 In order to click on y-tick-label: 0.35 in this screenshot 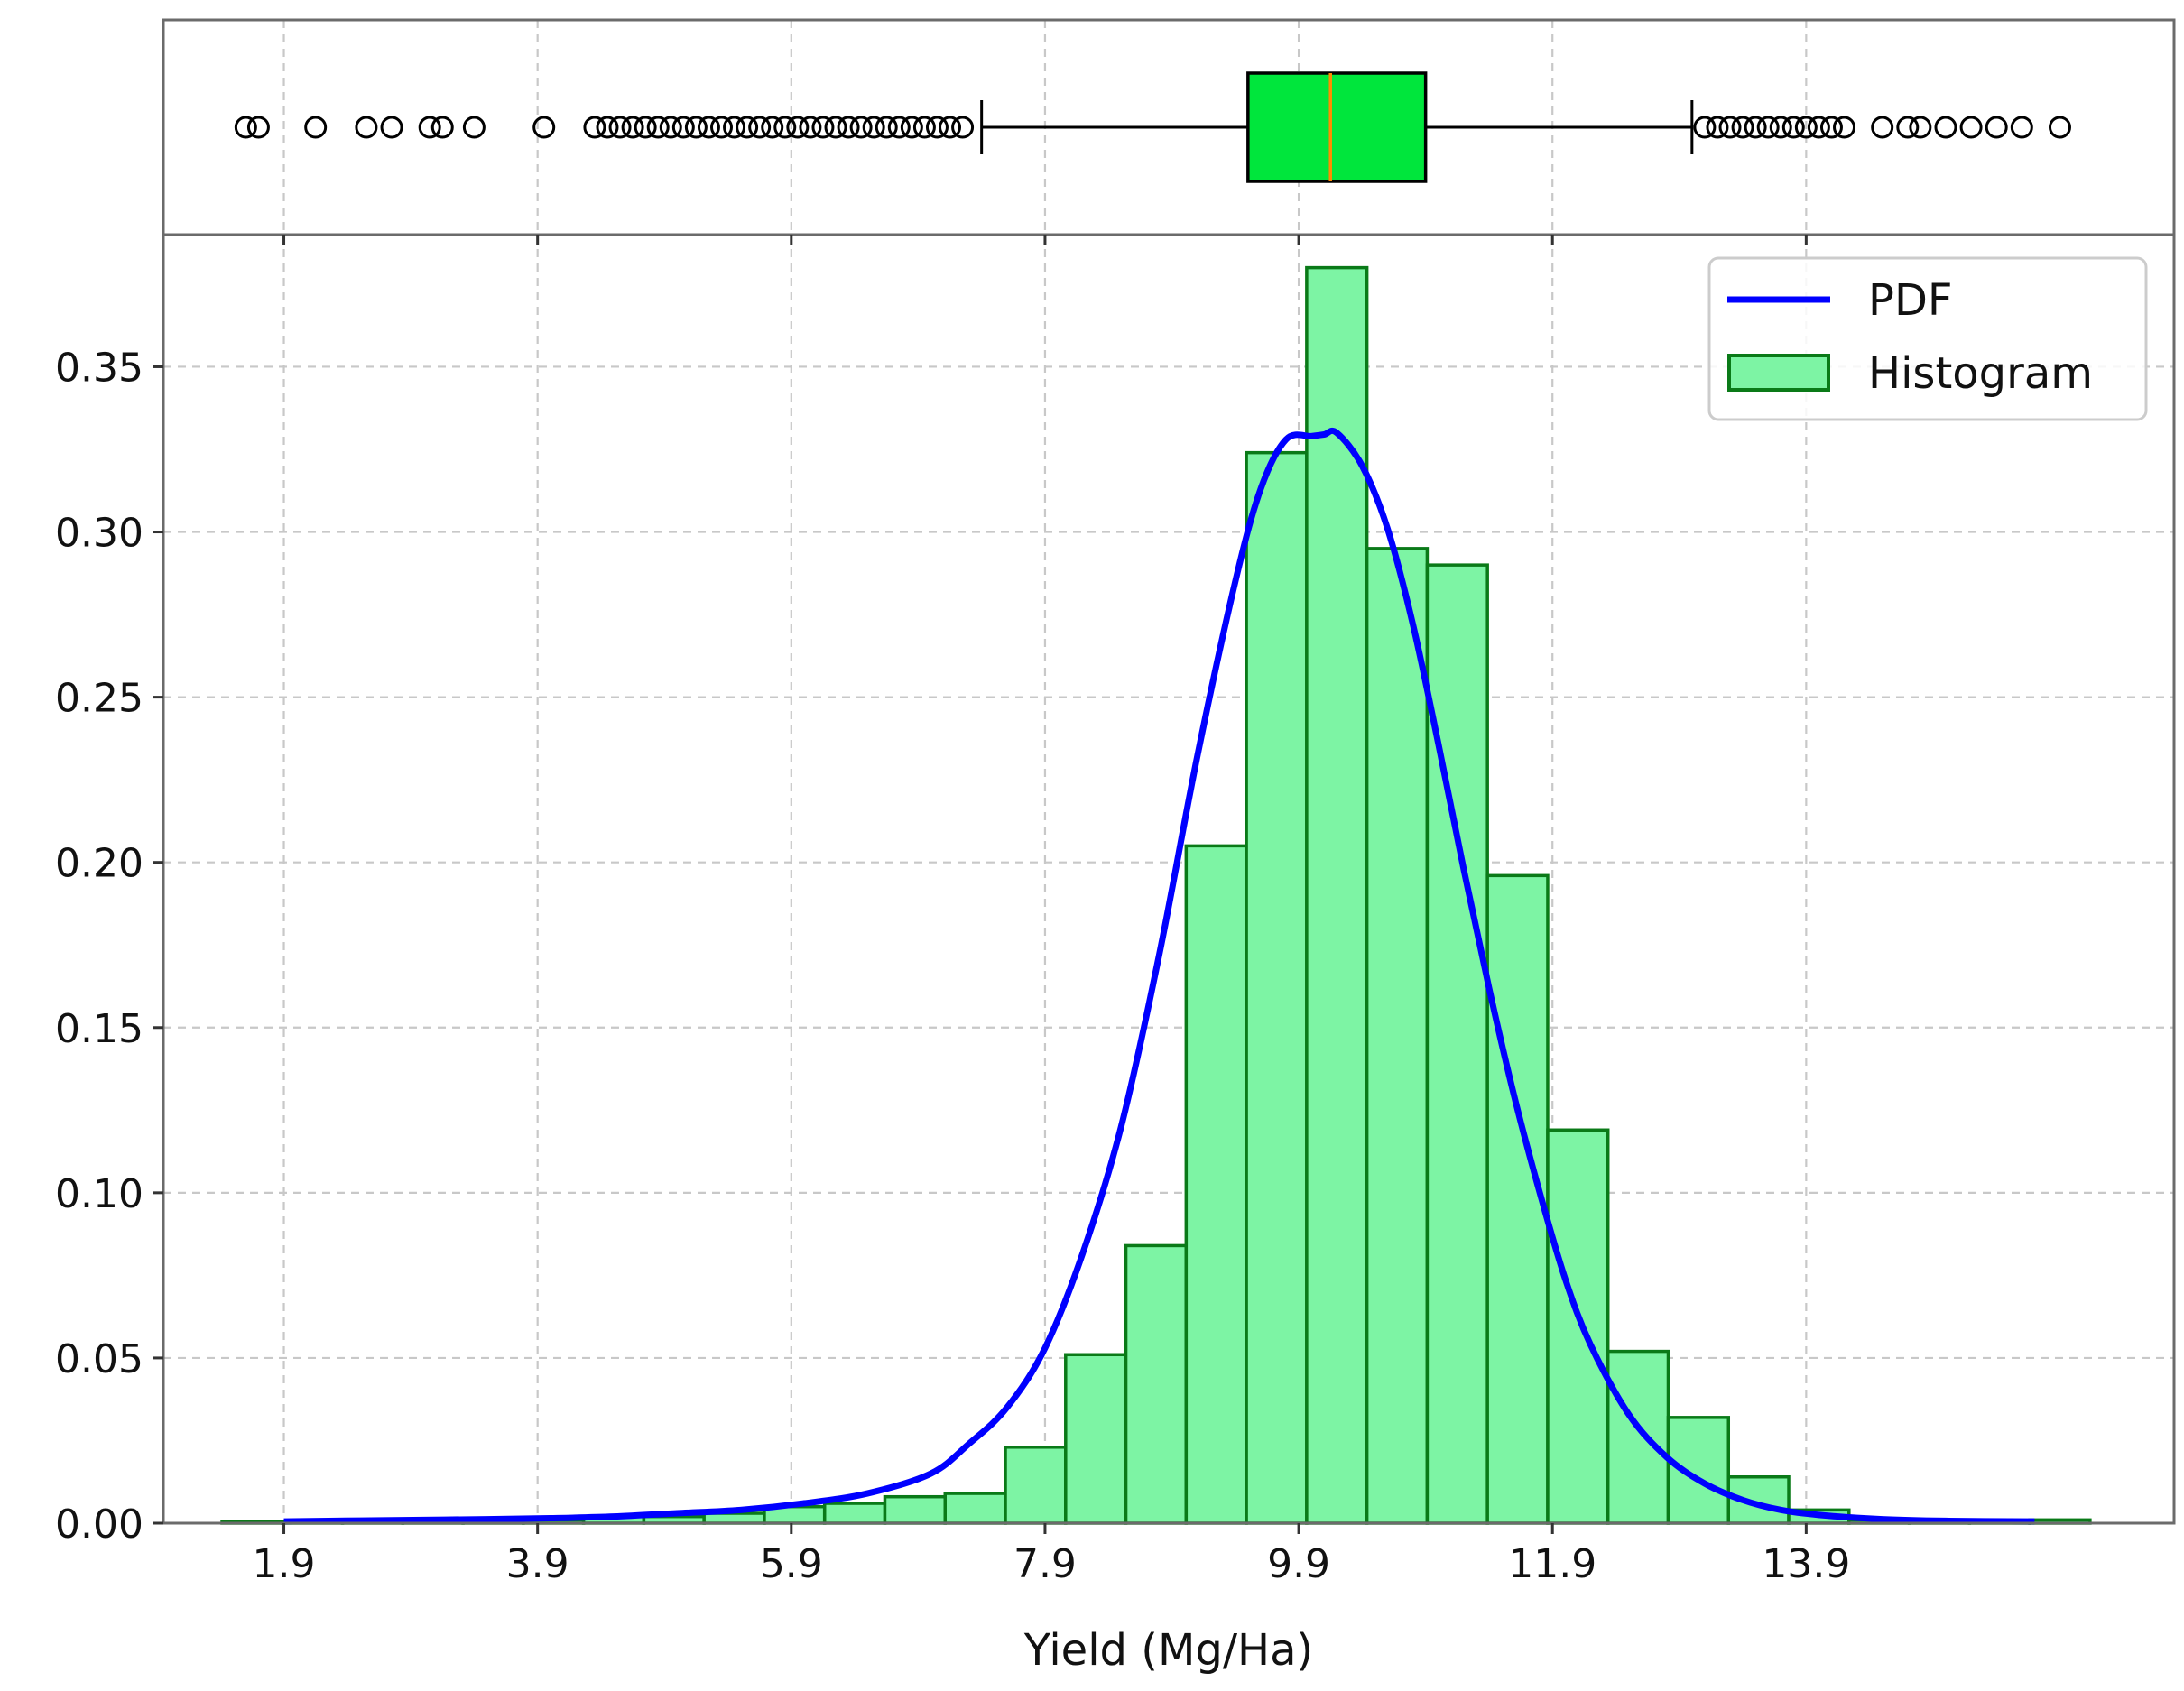, I will do `click(99, 368)`.